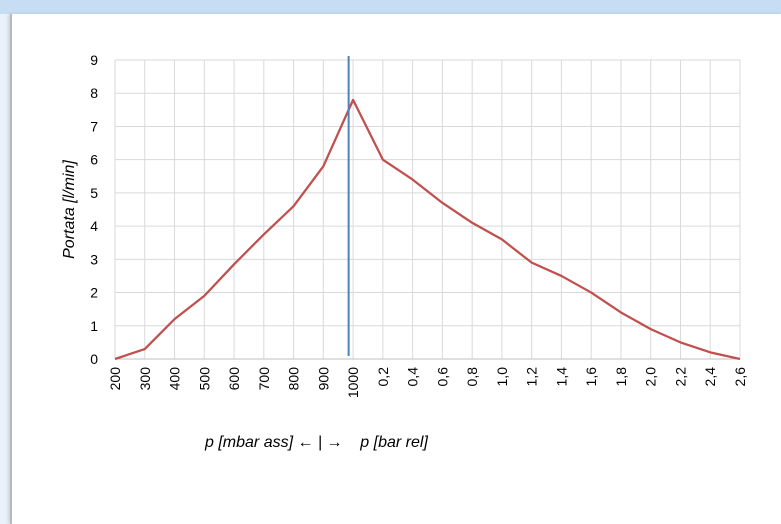 This screenshot has height=524, width=781. I want to click on x-tick-label: 0,6, so click(442, 377).